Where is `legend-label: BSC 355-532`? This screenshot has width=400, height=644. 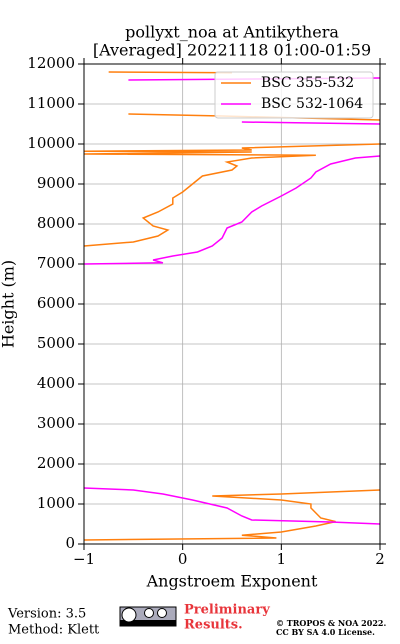
legend-label: BSC 355-532 is located at coordinates (307, 83).